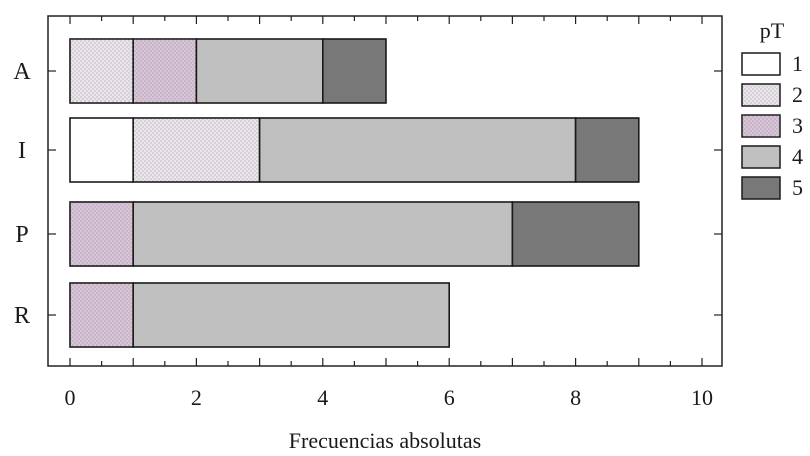  I want to click on legend-swatch-pt4, so click(761, 157).